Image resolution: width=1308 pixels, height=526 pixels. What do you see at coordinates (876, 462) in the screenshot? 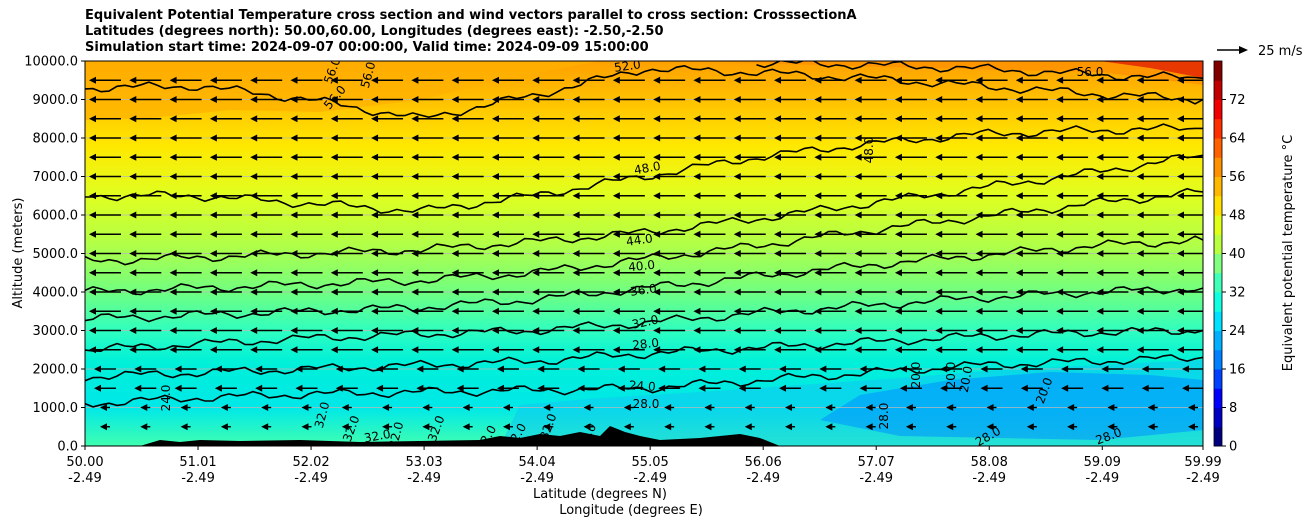
I see `x-tick-label-lat: 57.07` at bounding box center [876, 462].